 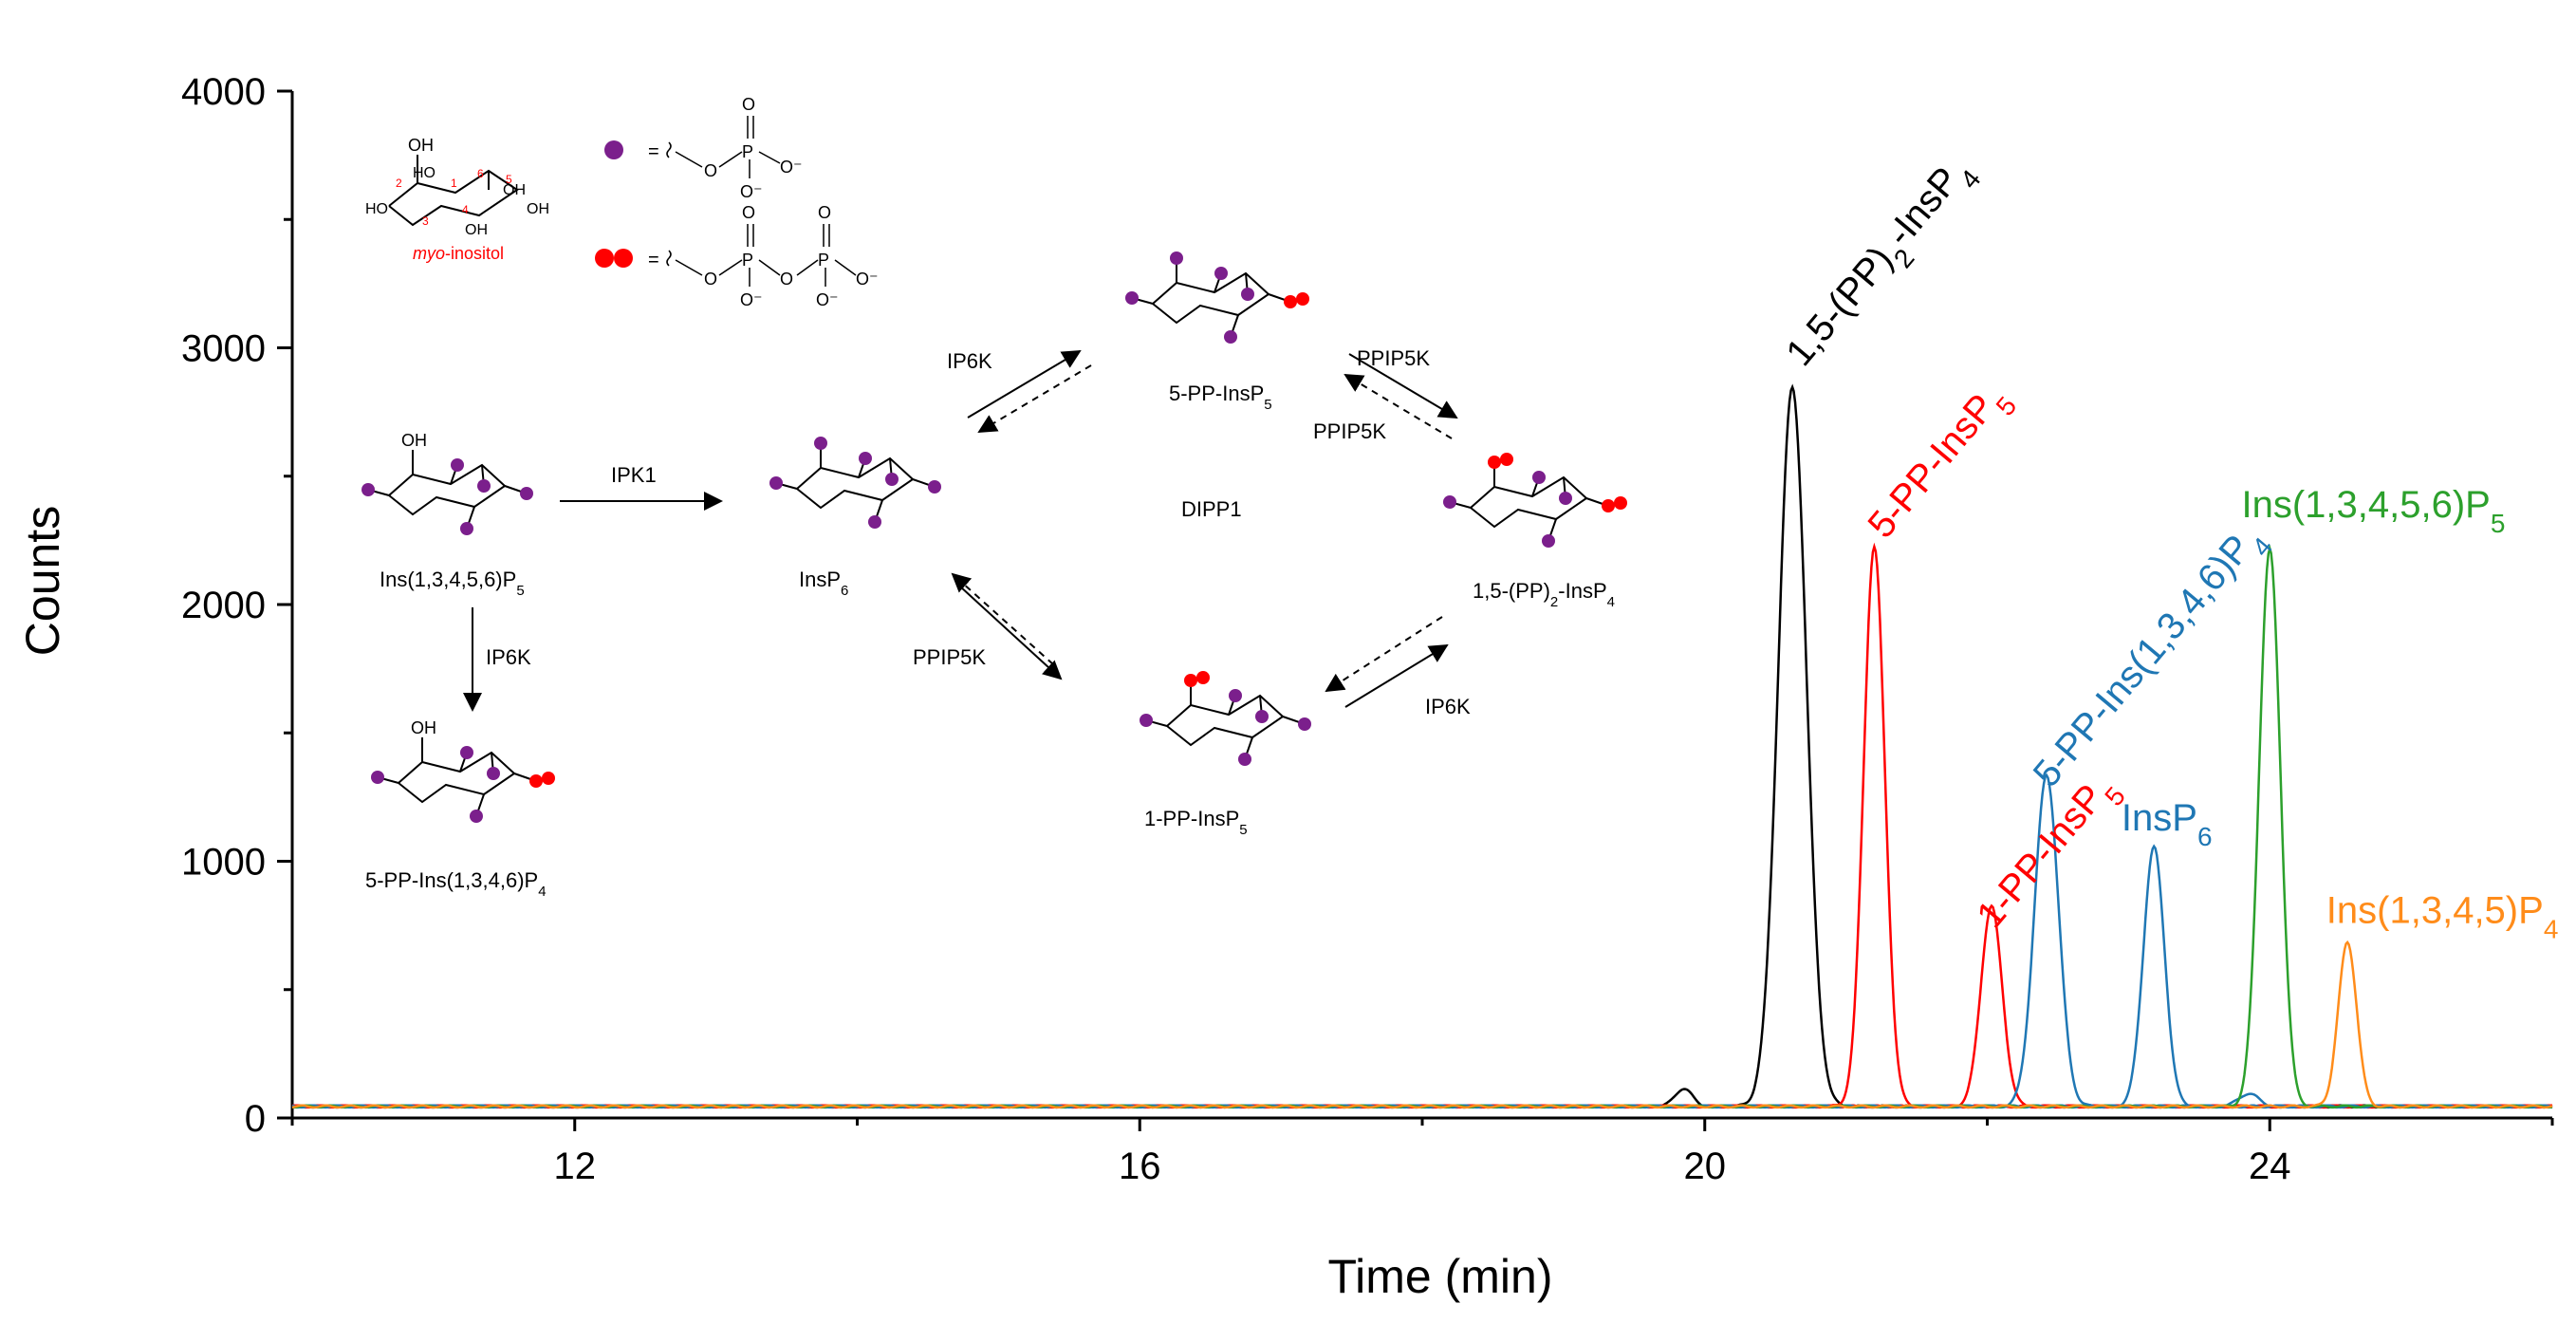 I want to click on peak-label: Ins(1,3,4,5)P4, so click(x=2442, y=916).